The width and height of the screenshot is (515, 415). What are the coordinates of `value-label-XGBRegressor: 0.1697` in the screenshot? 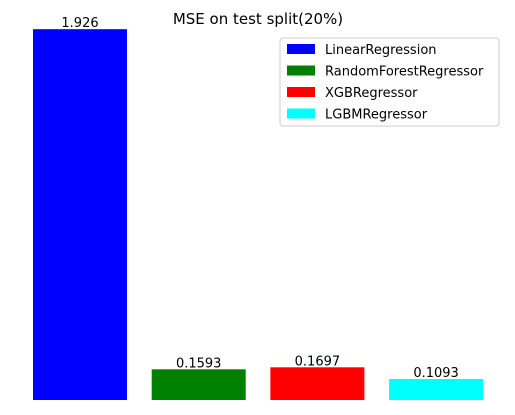 It's located at (318, 361).